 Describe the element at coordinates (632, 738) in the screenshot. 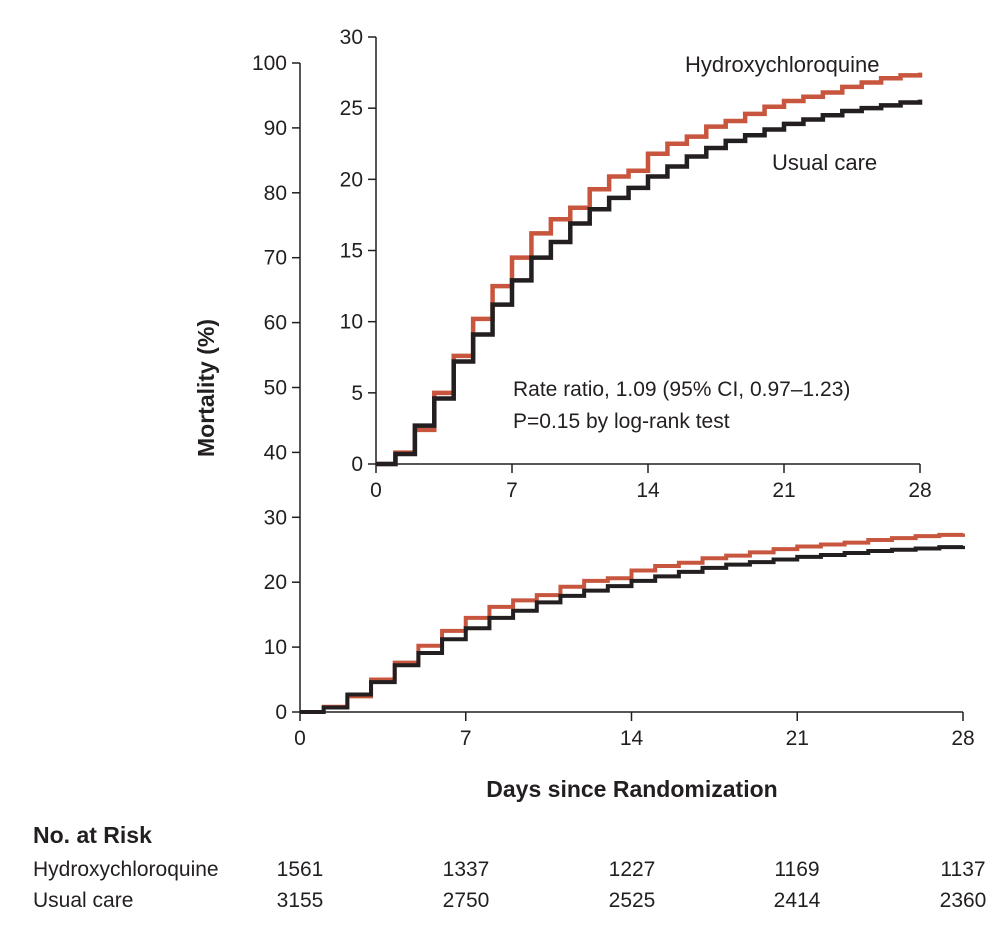

I see `main-x-tick-label: 14` at that location.